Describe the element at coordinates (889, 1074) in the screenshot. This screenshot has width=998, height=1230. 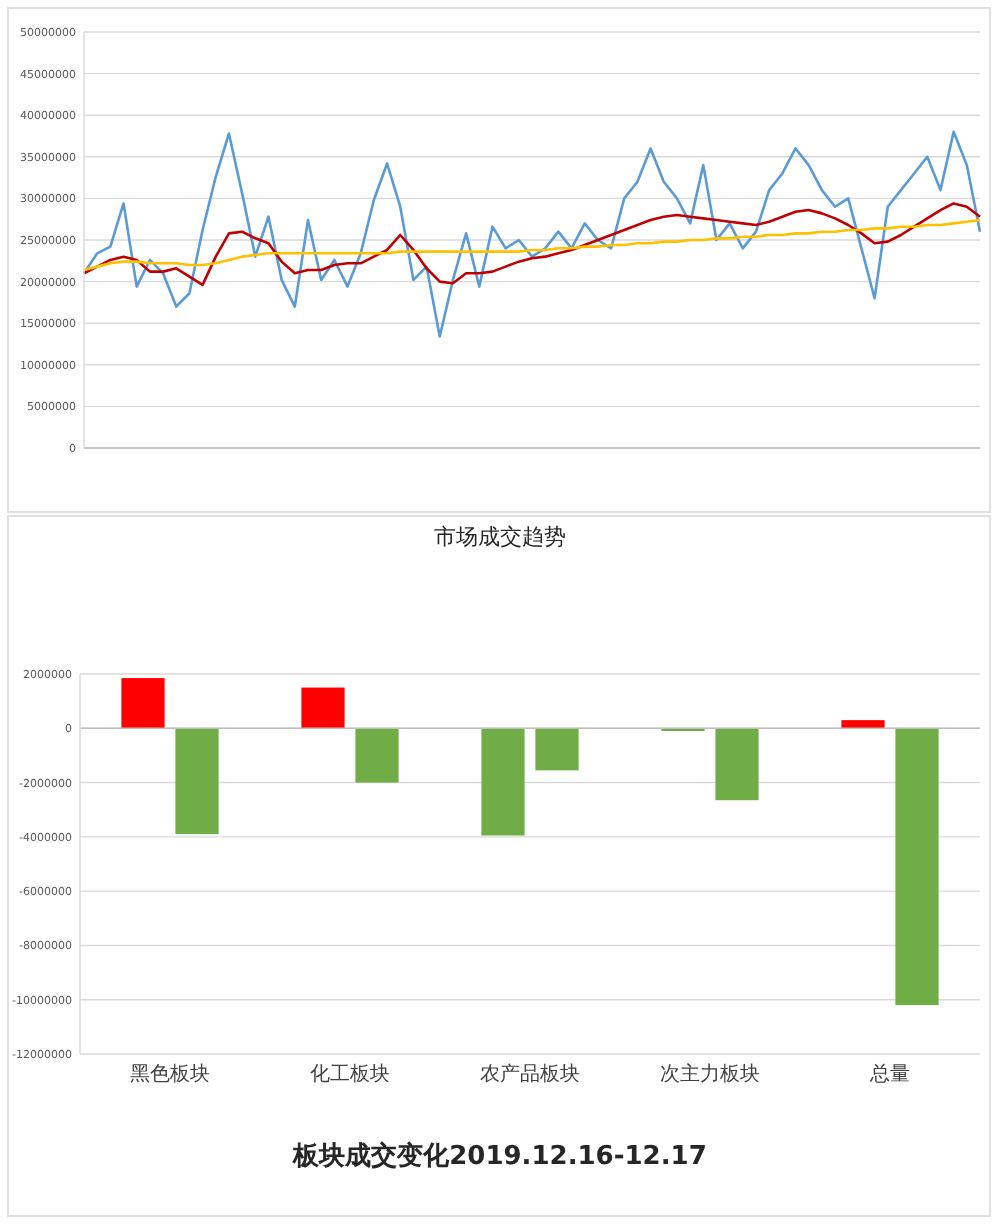
I see `x-tick-label: 总量` at that location.